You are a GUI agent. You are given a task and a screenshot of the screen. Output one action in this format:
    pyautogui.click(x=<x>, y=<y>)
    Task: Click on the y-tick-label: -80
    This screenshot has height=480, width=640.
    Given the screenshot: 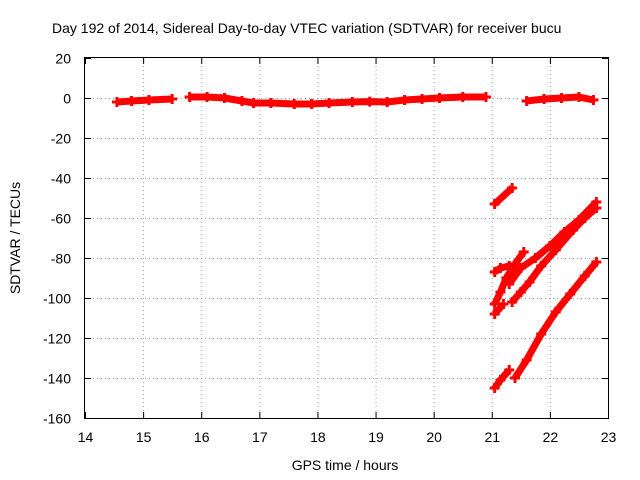 What is the action you would take?
    pyautogui.click(x=61, y=259)
    